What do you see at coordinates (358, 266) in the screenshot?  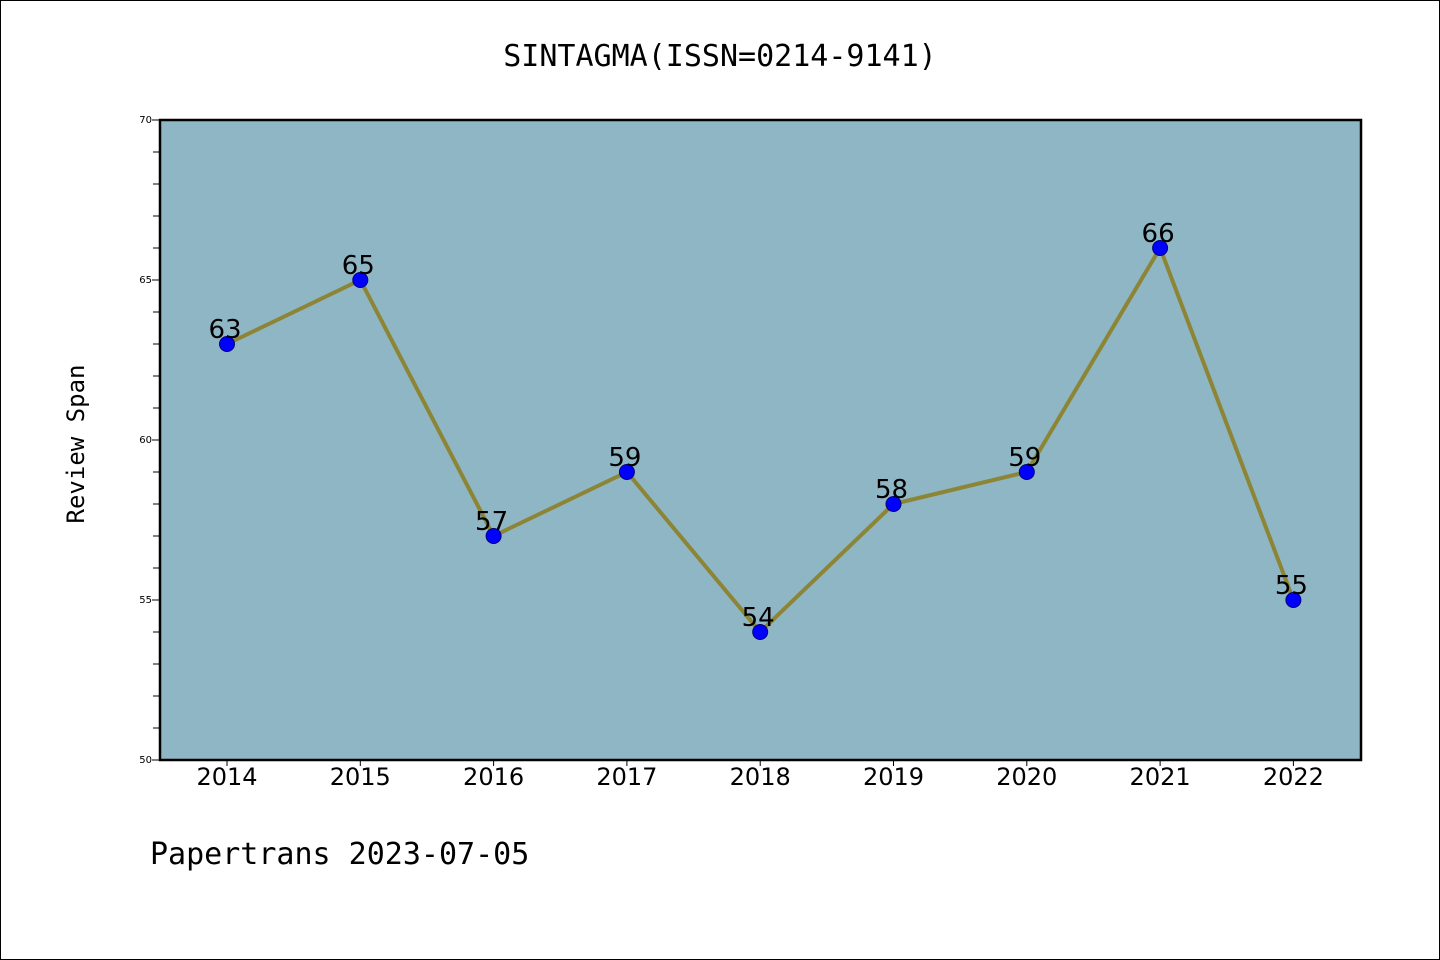 I see `data-label: 65` at bounding box center [358, 266].